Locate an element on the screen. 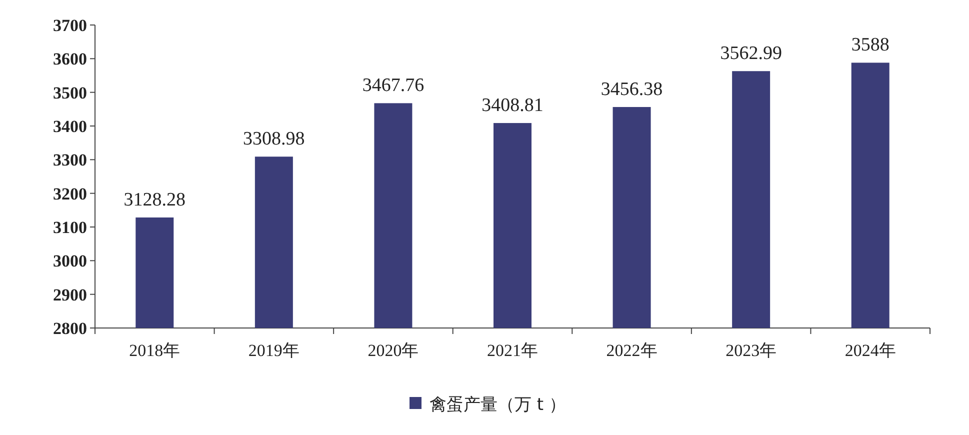 This screenshot has width=969, height=435. data-label: 3467.76 is located at coordinates (393, 85).